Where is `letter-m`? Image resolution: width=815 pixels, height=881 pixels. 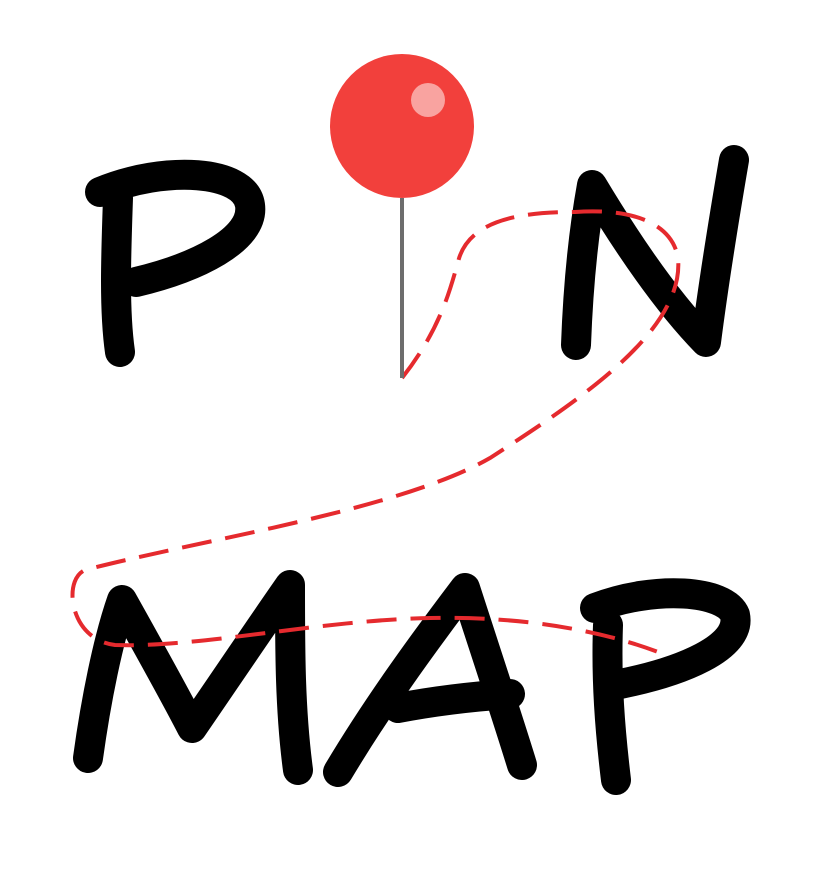
letter-m is located at coordinates (193, 677).